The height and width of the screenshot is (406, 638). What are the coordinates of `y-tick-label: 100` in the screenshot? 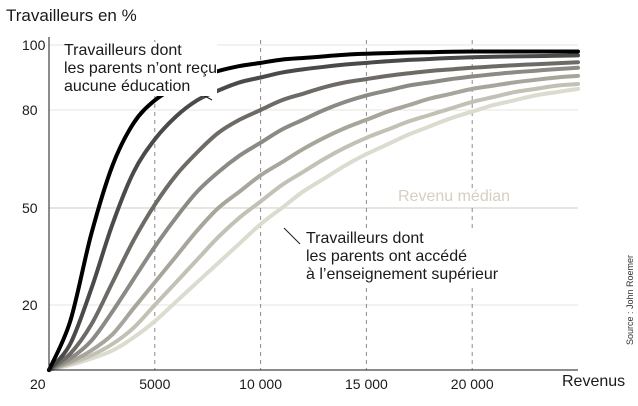 It's located at (34, 45).